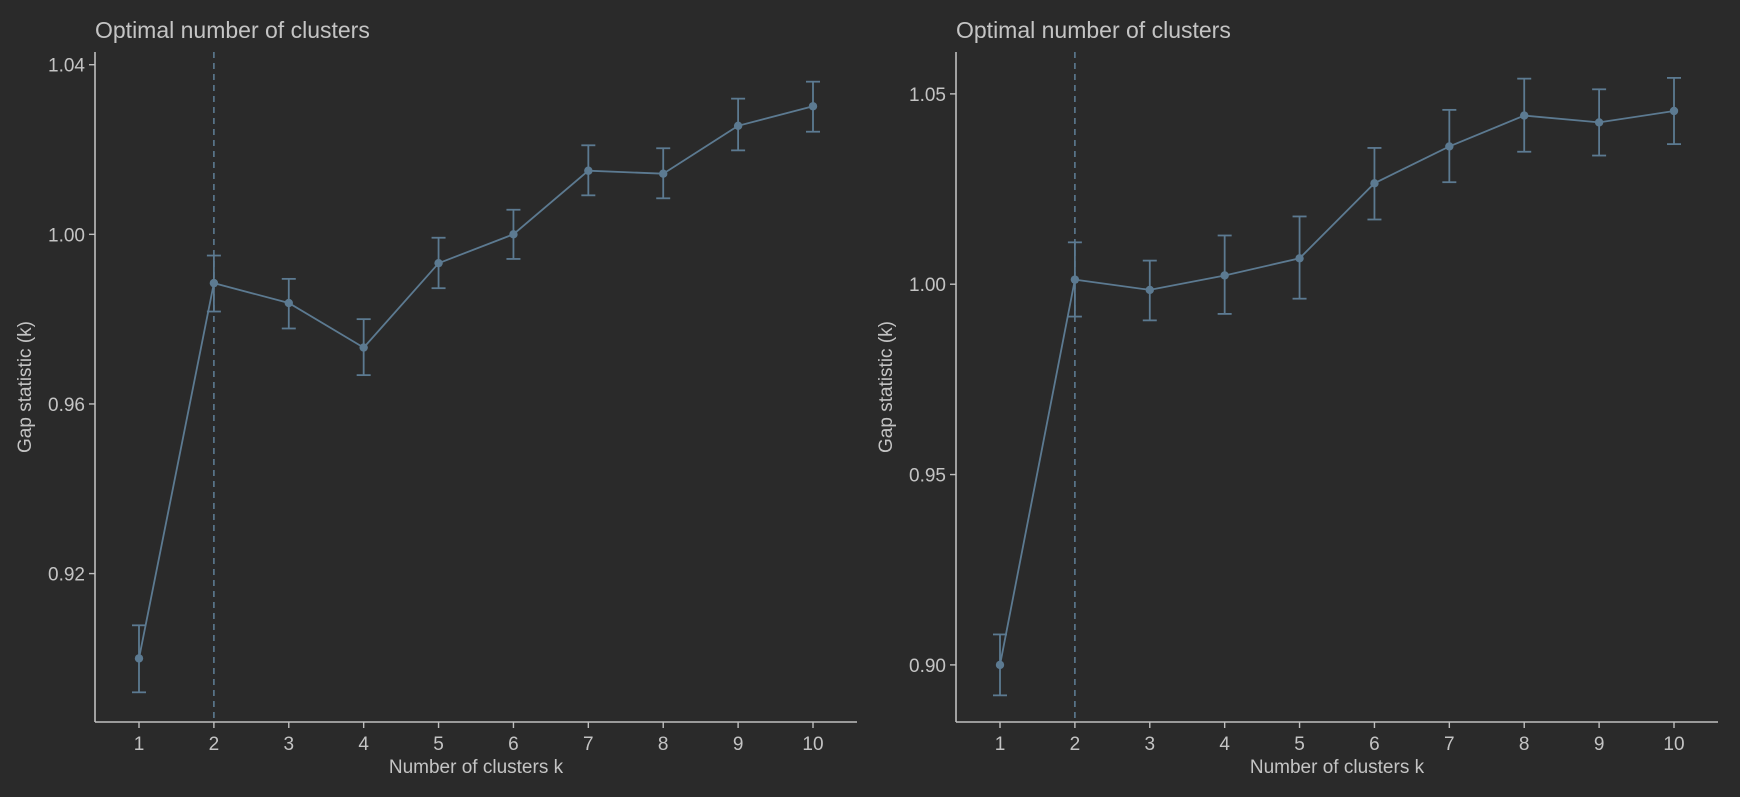 The height and width of the screenshot is (797, 1740). Describe the element at coordinates (927, 95) in the screenshot. I see `y-tick-label: 1.05` at that location.